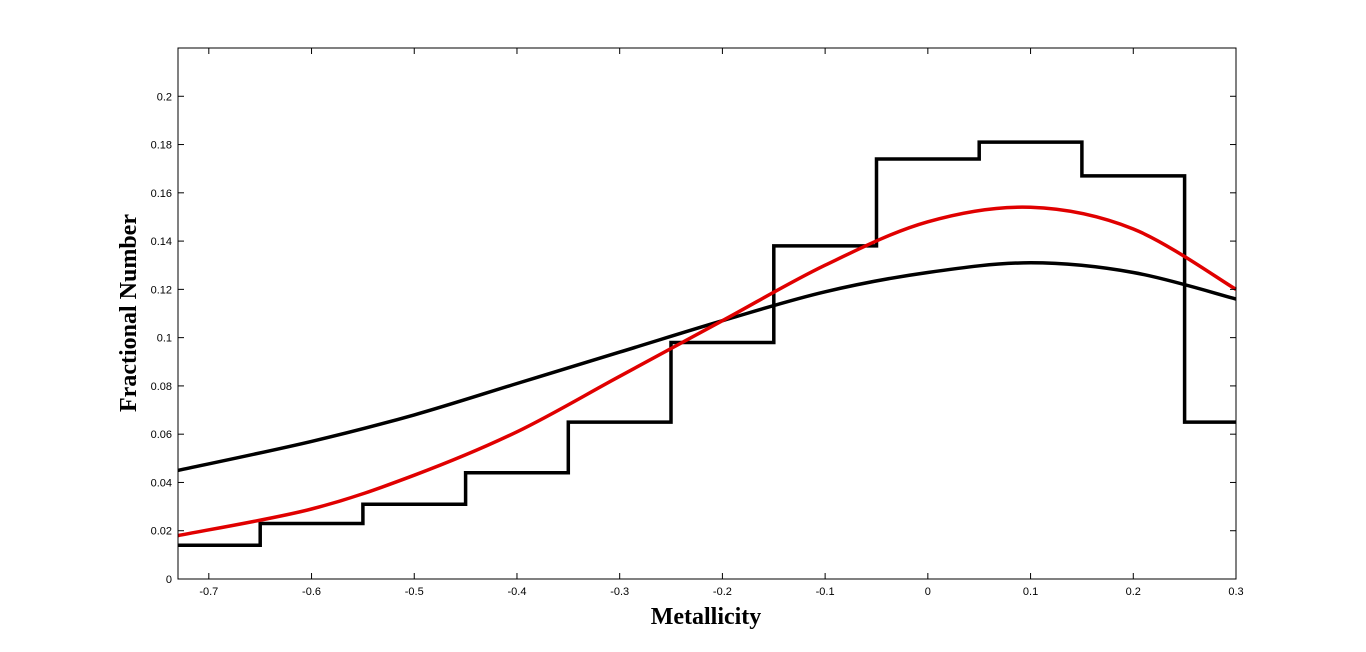  I want to click on y-axis-title: Fractional Number, so click(129, 313).